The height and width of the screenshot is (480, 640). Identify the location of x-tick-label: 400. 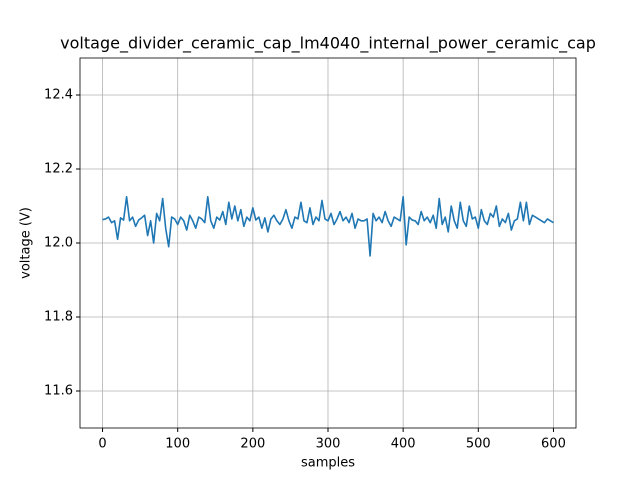
(403, 444).